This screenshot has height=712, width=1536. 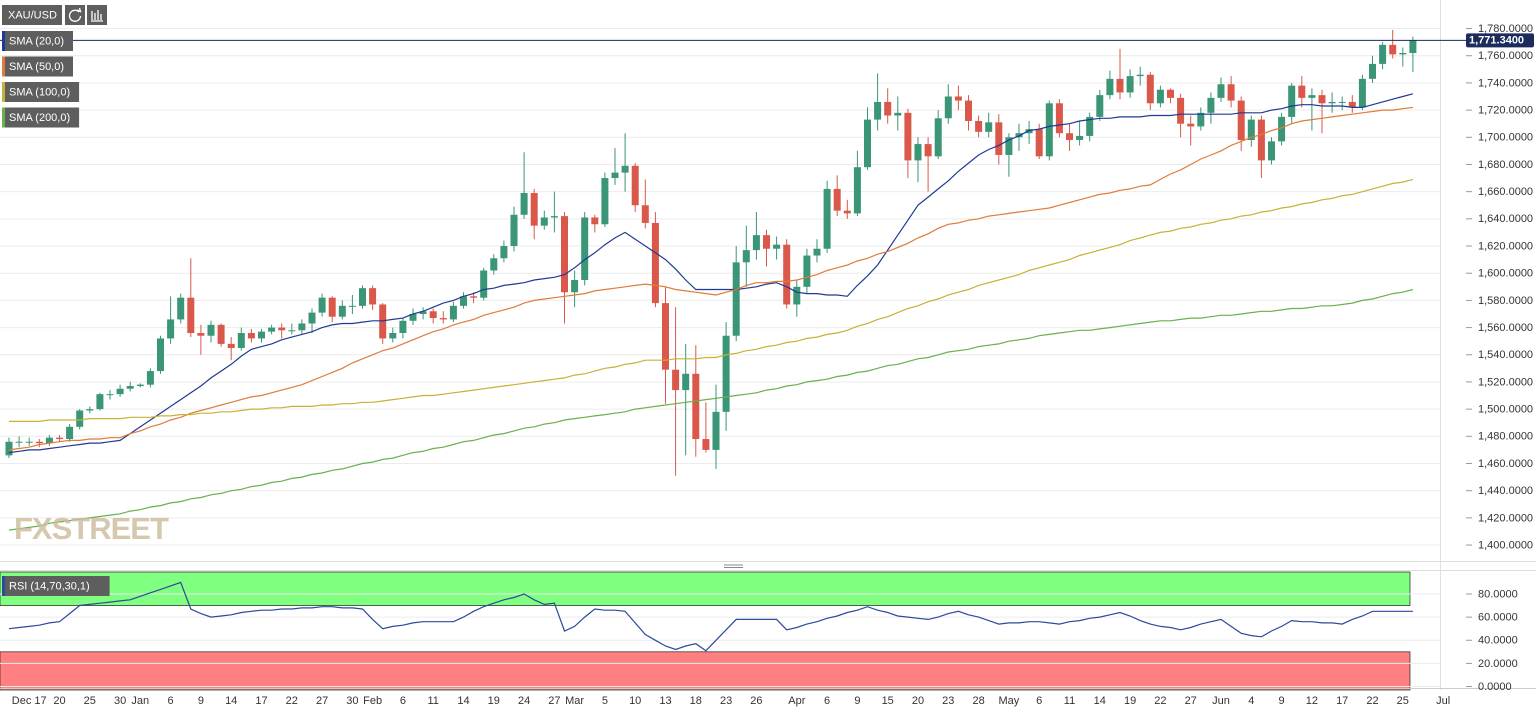 What do you see at coordinates (97, 15) in the screenshot?
I see `chart-type-button` at bounding box center [97, 15].